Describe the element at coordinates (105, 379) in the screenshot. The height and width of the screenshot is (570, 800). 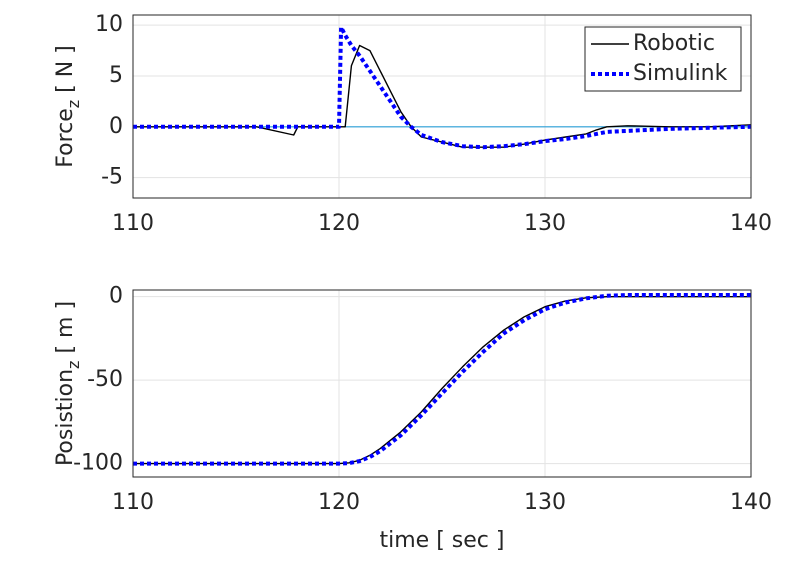
I see `y-tick-label: -50` at that location.